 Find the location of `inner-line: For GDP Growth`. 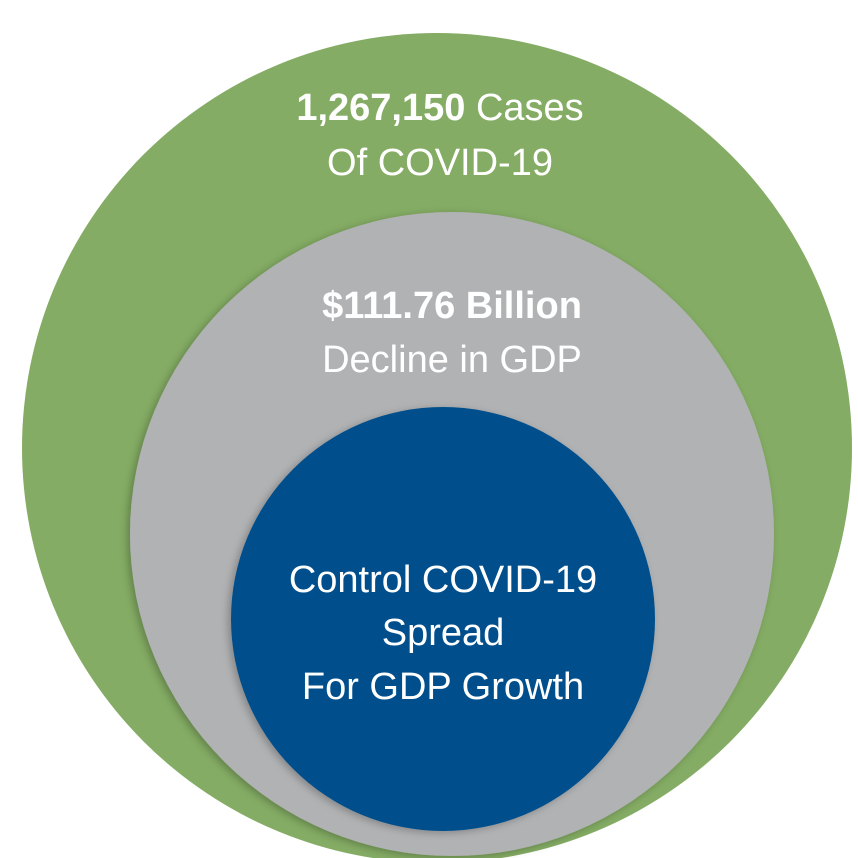

inner-line: For GDP Growth is located at coordinates (443, 687).